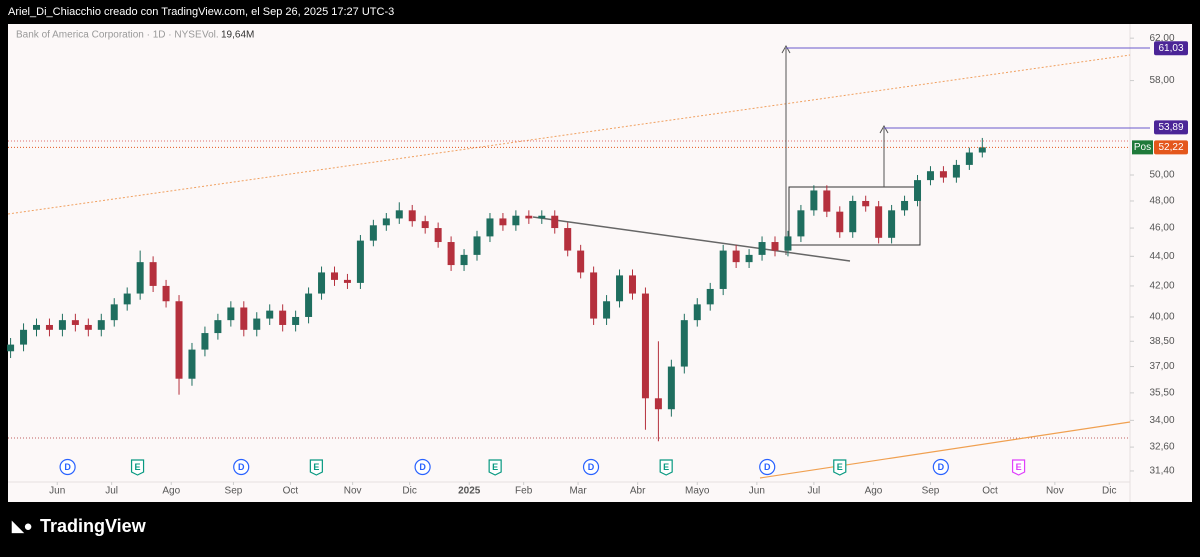  I want to click on price-label: 52,22, so click(1170, 147).